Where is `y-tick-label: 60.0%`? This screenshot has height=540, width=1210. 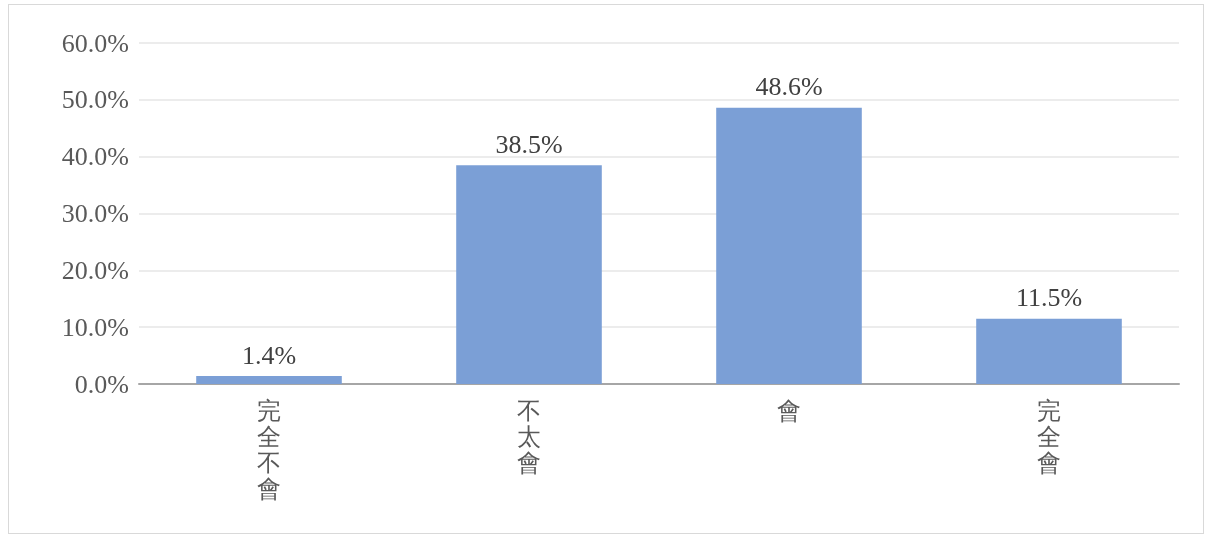
y-tick-label: 60.0% is located at coordinates (95, 43).